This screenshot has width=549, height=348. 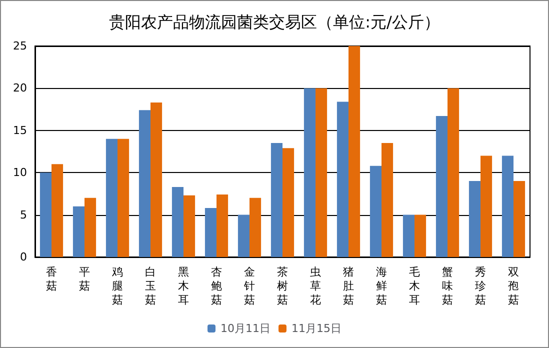 I want to click on y-tick-label: 10, so click(x=20, y=173).